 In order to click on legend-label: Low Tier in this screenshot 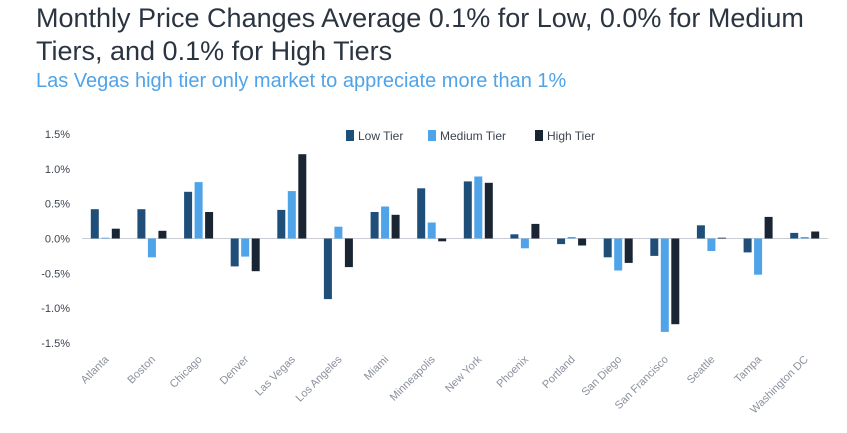, I will do `click(380, 136)`.